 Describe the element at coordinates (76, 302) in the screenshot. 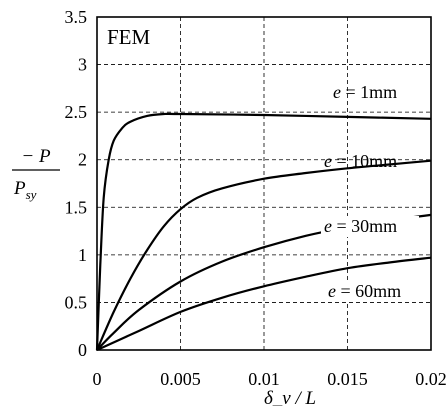

I see `y-tick-label: 0.5` at that location.